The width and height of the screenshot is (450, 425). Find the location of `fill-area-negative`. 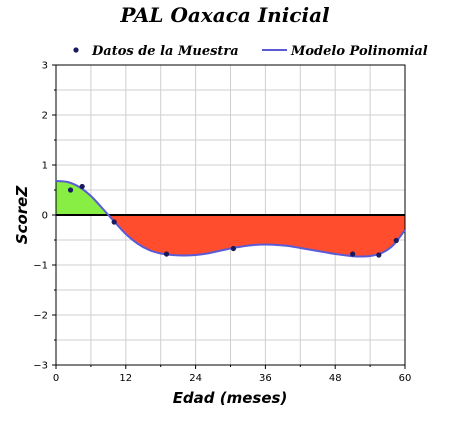

fill-area-negative is located at coordinates (256, 236).